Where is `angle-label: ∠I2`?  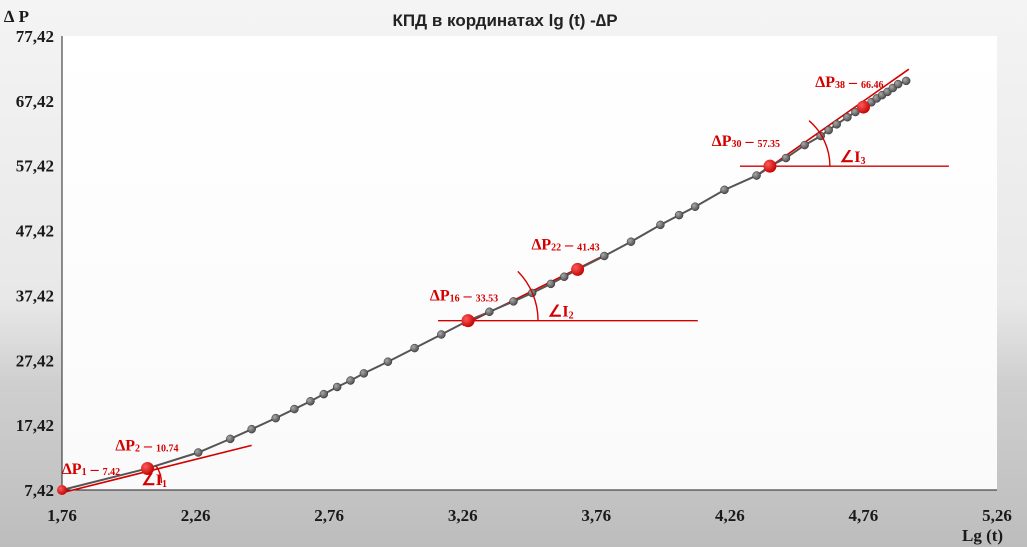 angle-label: ∠I2 is located at coordinates (561, 313).